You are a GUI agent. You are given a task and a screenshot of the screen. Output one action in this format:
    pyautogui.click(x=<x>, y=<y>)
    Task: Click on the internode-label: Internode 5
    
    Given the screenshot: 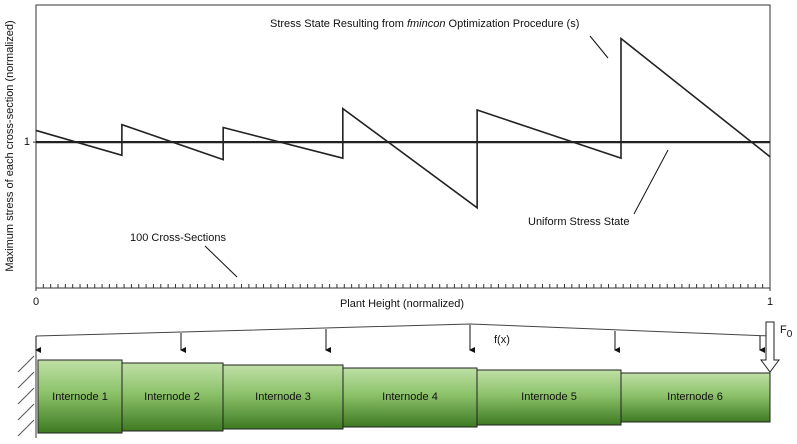 What is the action you would take?
    pyautogui.click(x=549, y=397)
    